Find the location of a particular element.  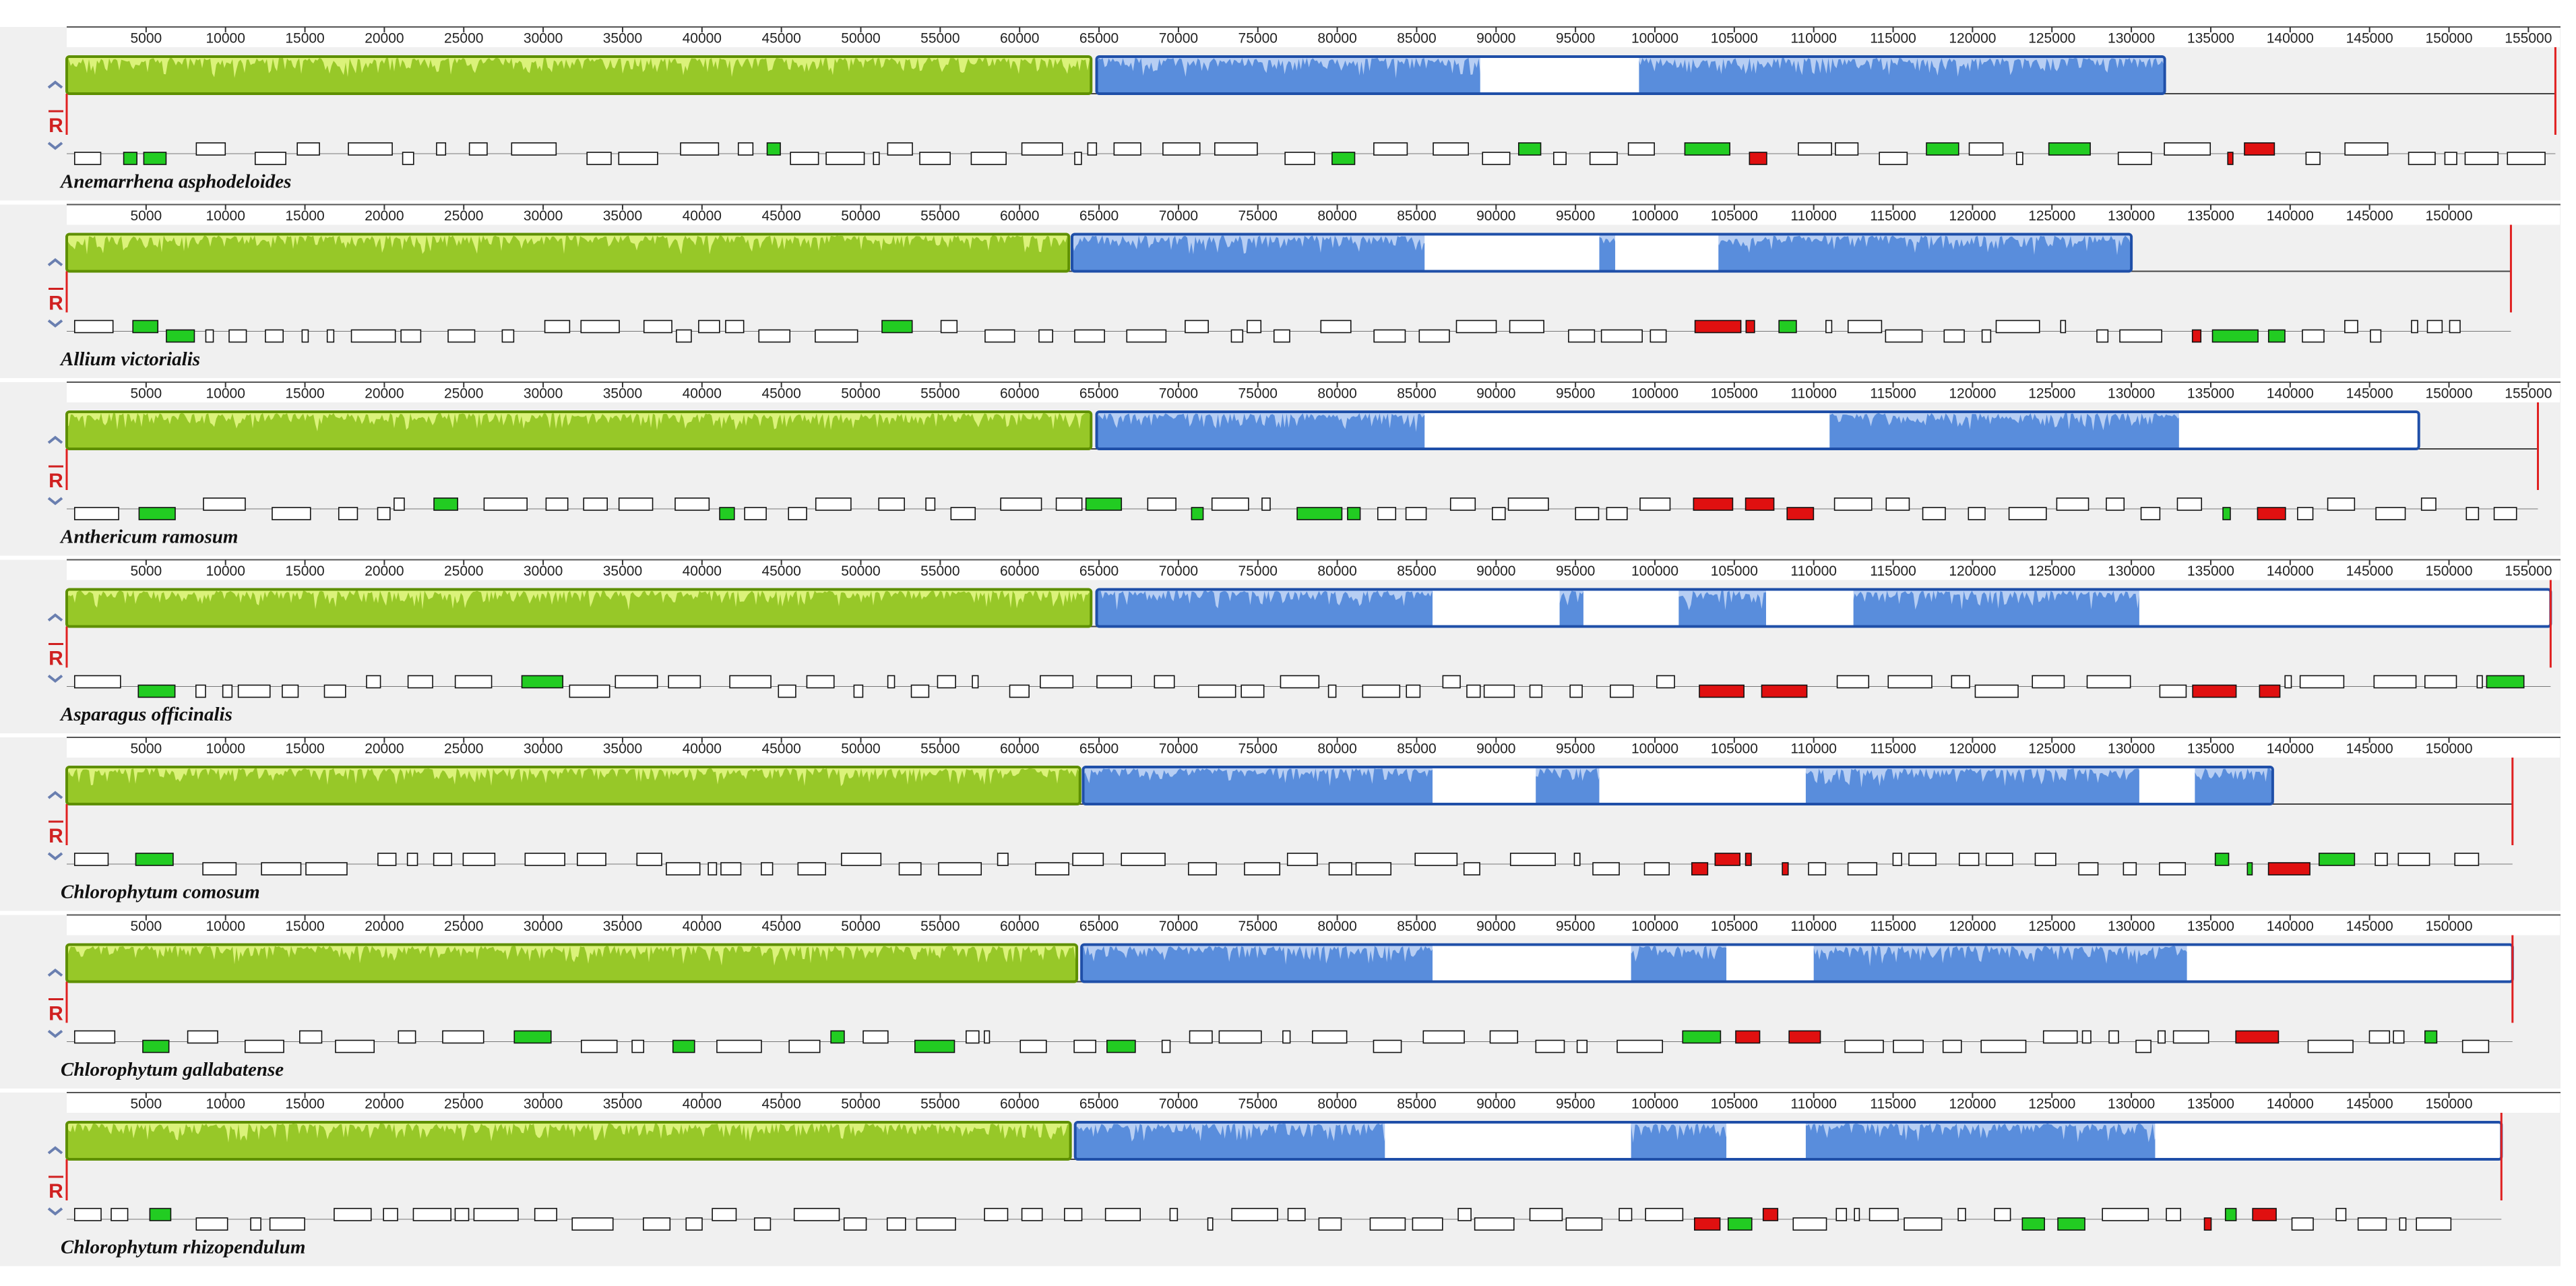

ruler-label: 90000 is located at coordinates (1495, 926).